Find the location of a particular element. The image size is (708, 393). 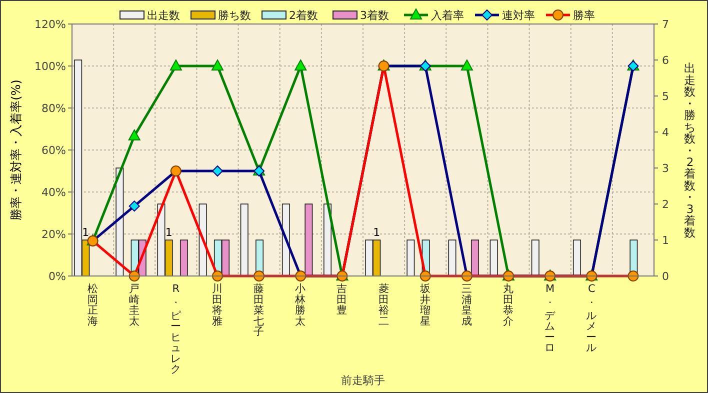

x-tick-label: M. デムーロ is located at coordinates (550, 318).